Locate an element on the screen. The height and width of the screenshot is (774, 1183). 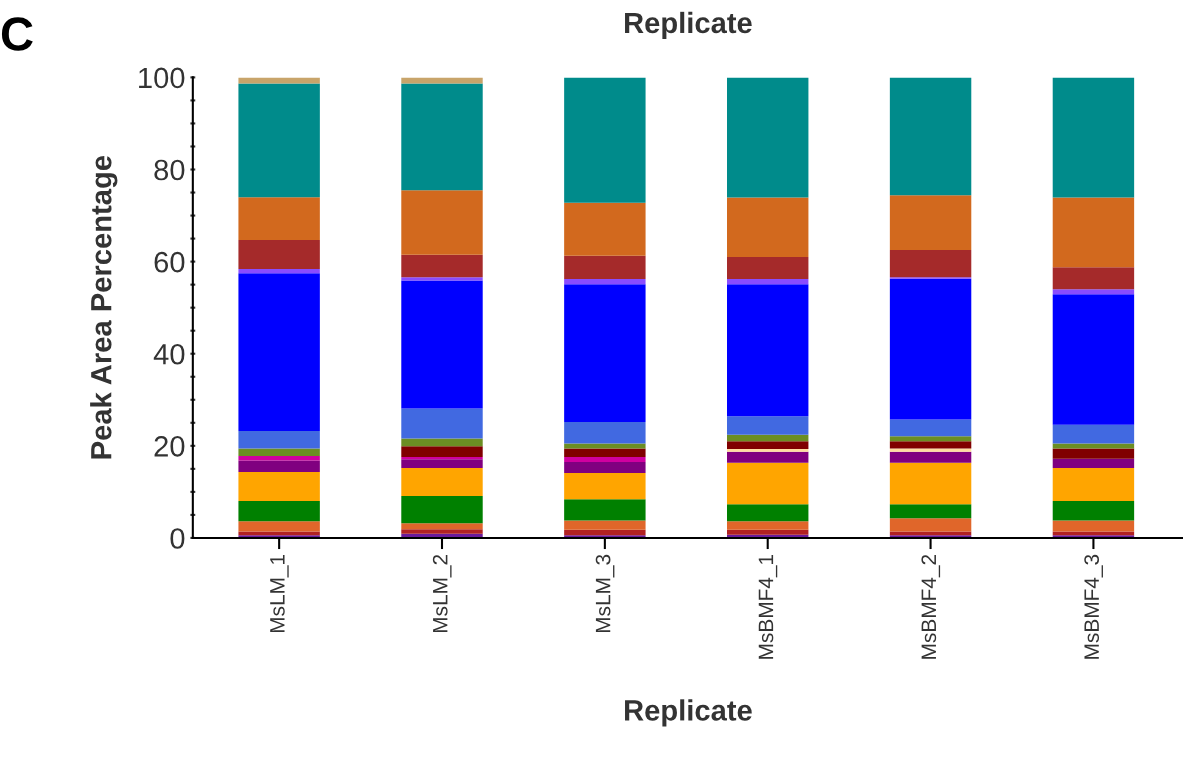
x-axis-title: Replicate is located at coordinates (688, 713).